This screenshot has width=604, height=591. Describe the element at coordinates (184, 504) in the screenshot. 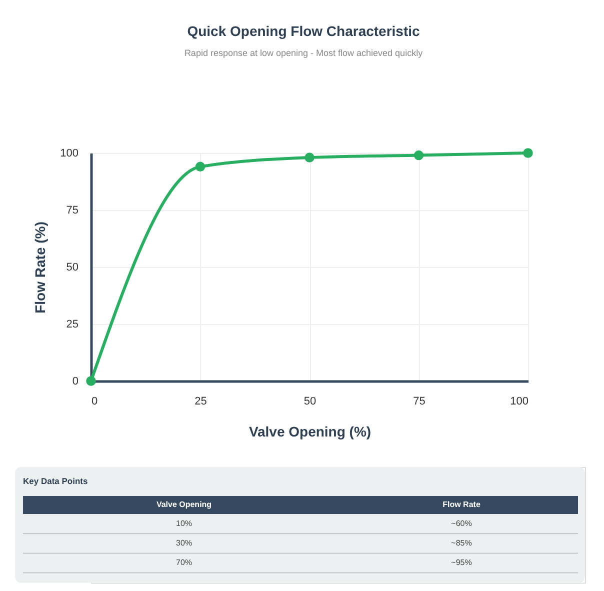

I see `category-label: Valve Opening` at that location.